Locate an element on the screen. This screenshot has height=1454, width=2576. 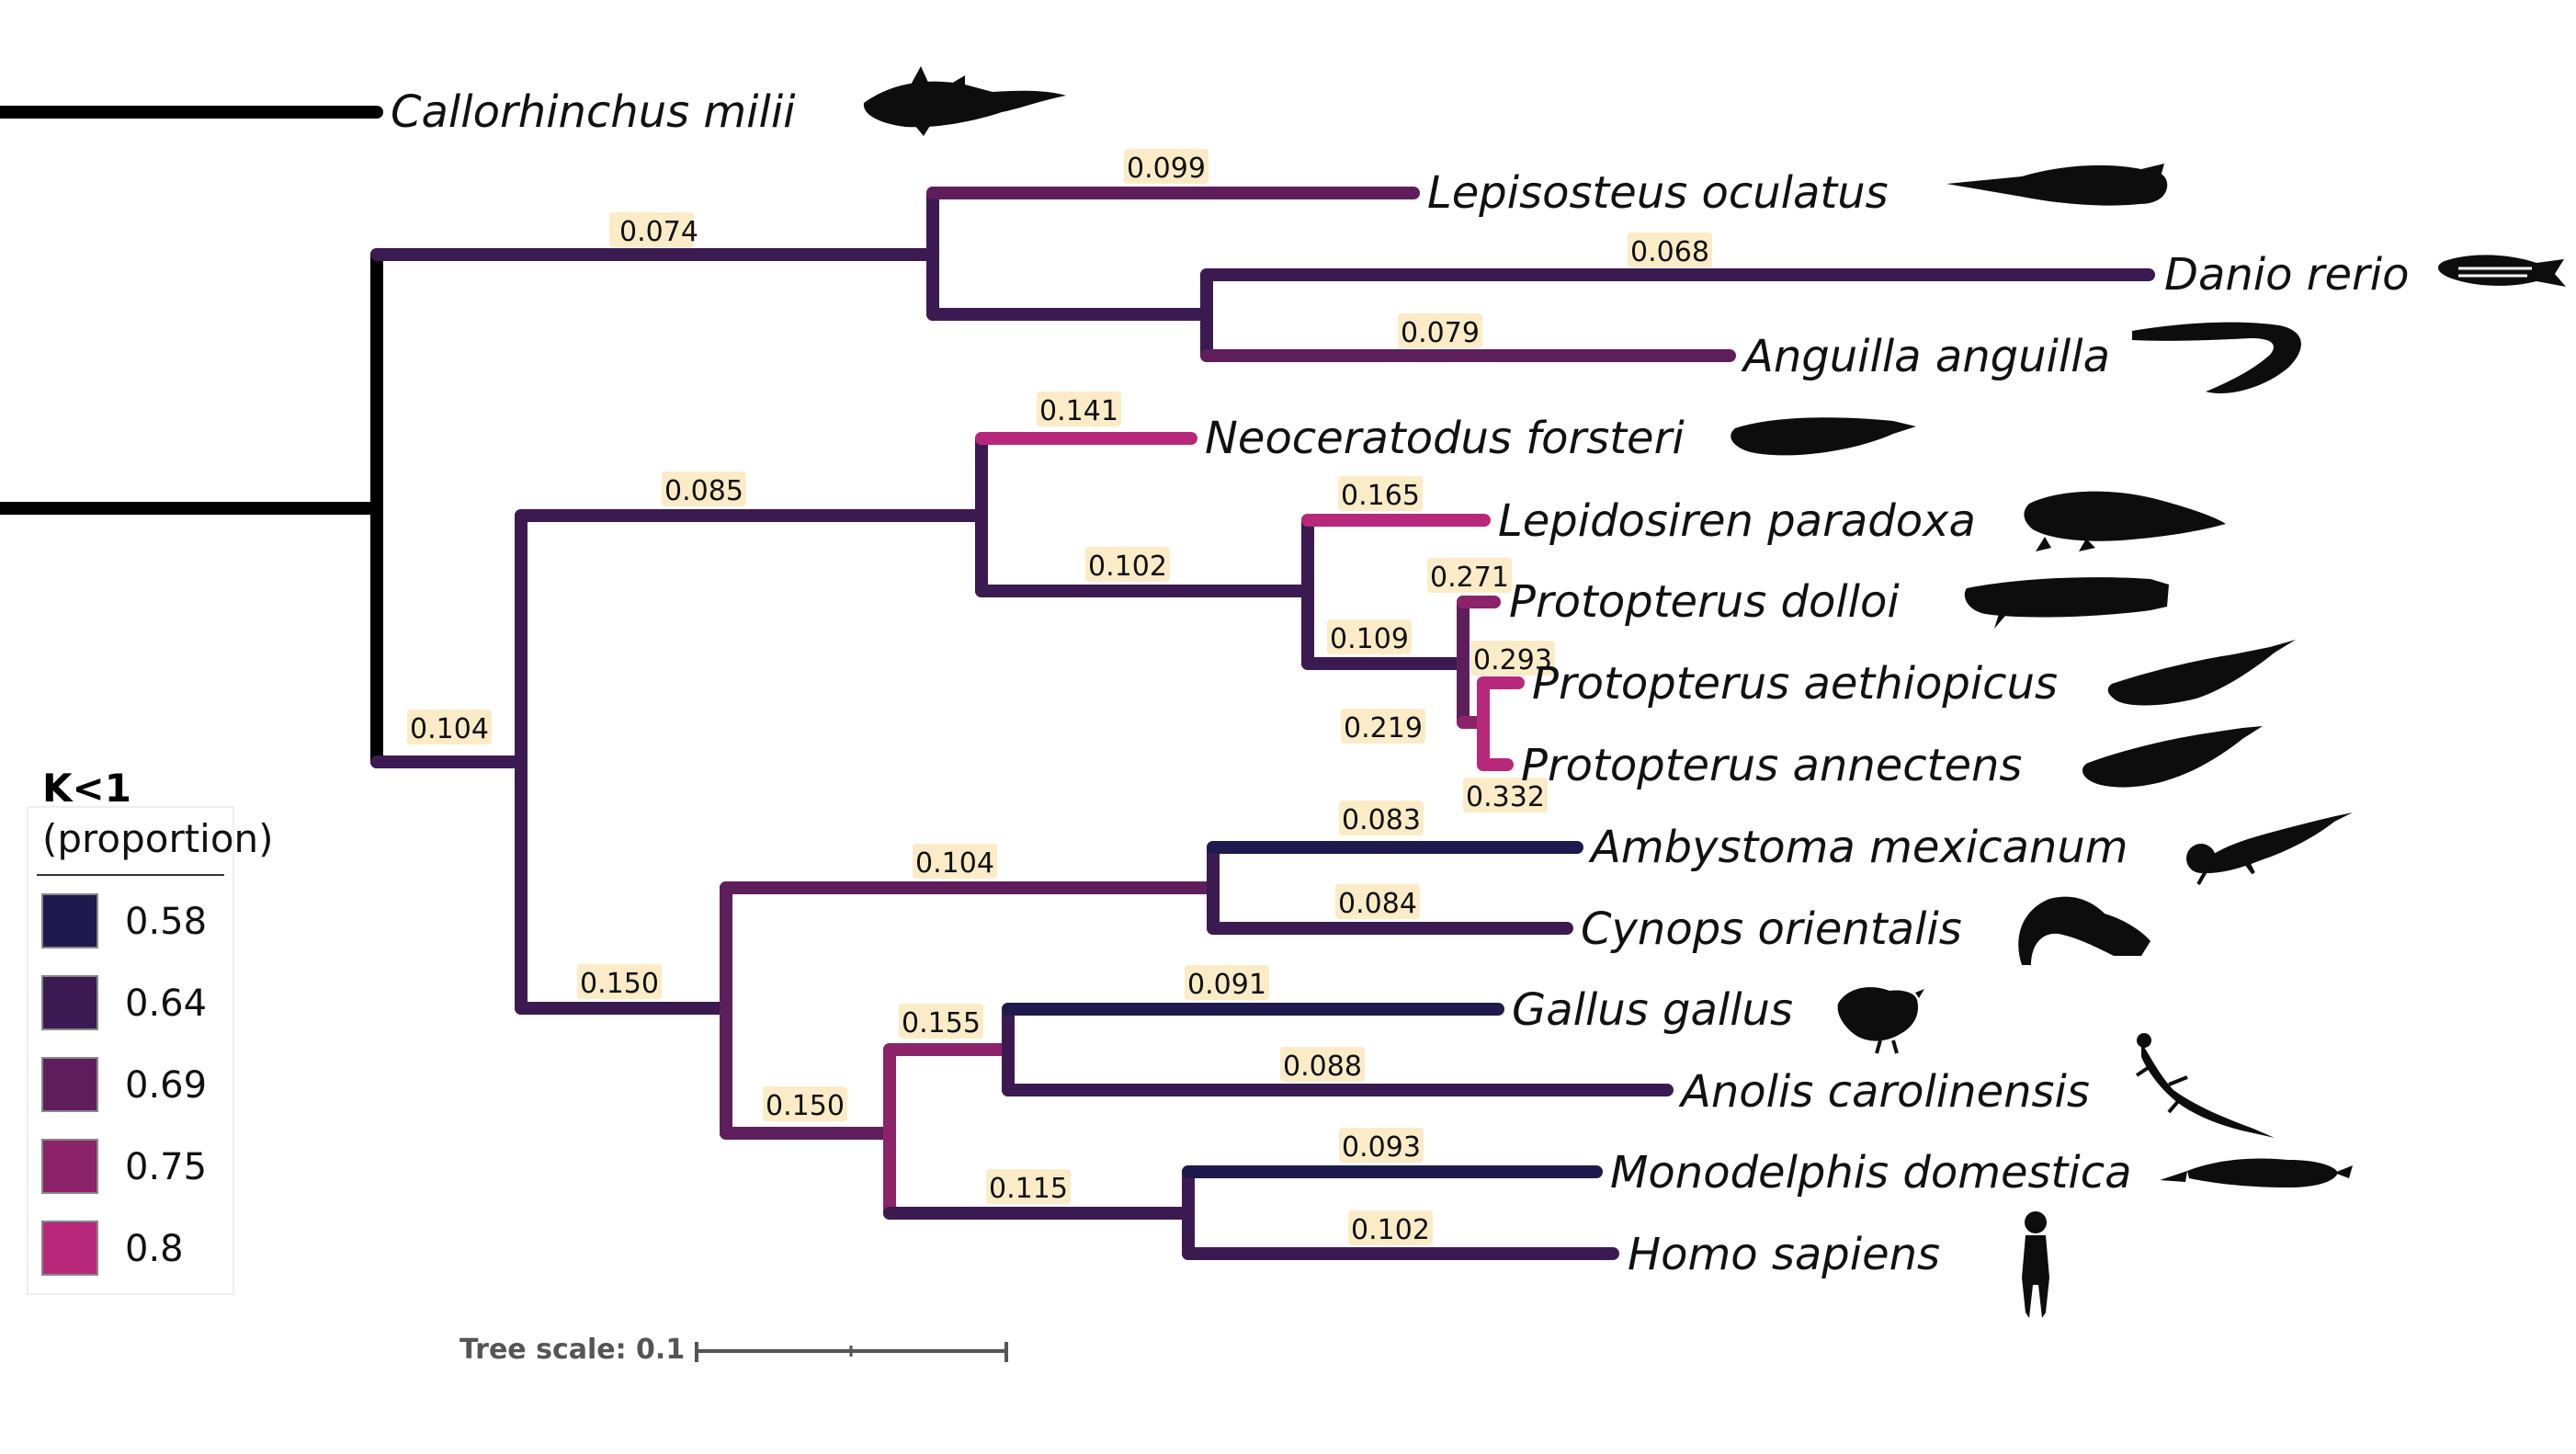
branch-label-tetrapoda: 0.150 is located at coordinates (619, 982).